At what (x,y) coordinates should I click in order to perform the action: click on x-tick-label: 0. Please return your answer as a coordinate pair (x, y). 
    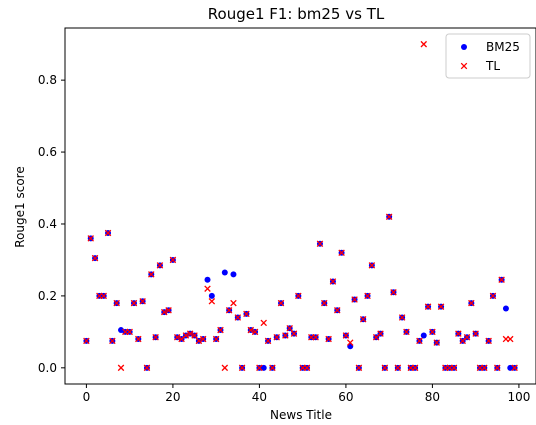
    Looking at the image, I should click on (87, 397).